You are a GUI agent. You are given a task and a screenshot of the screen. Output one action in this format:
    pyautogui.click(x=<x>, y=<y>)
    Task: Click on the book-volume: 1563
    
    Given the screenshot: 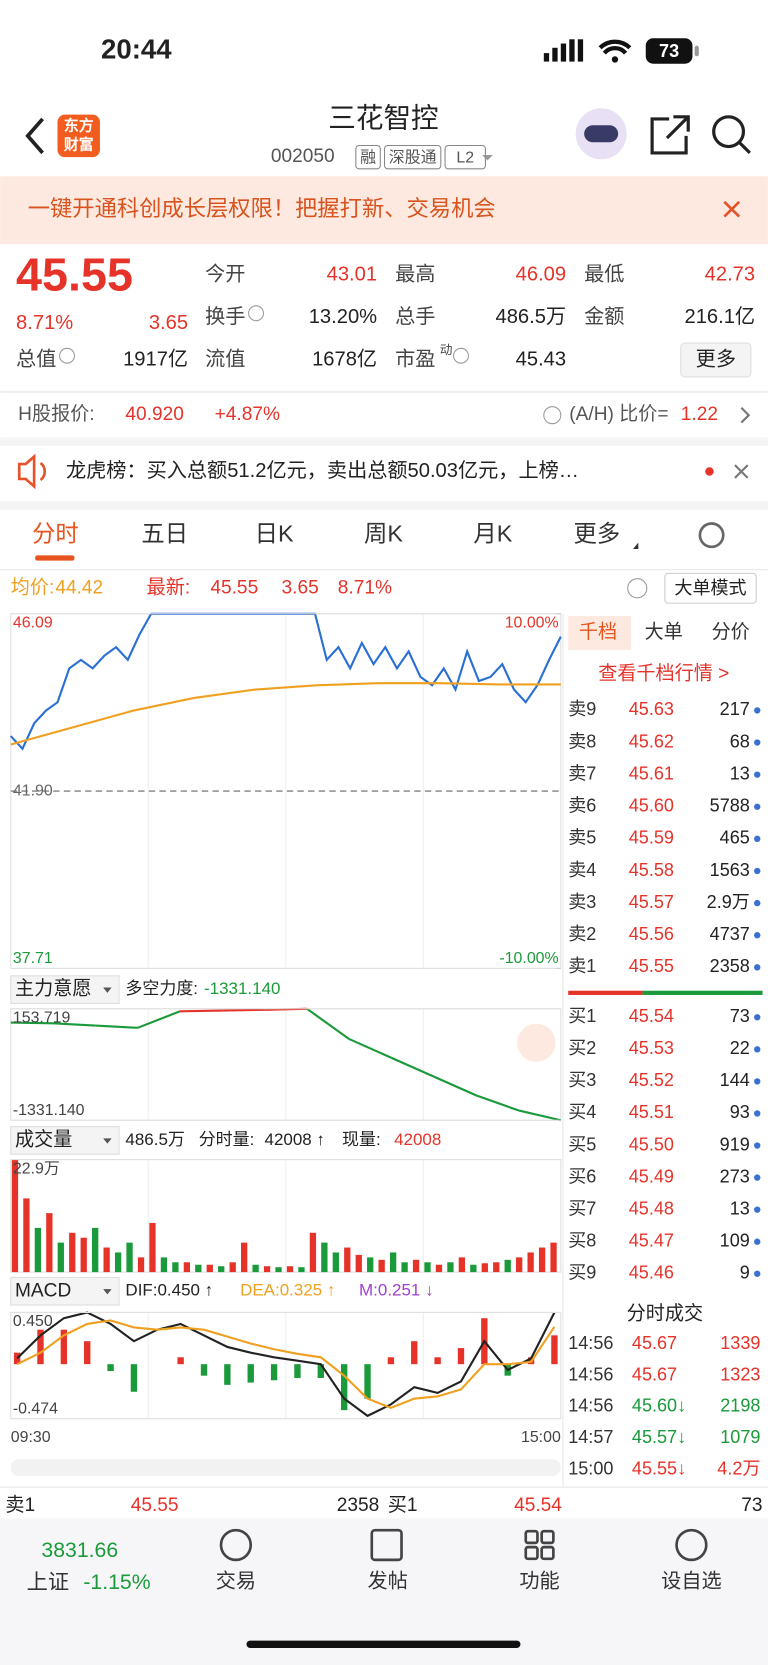 What is the action you would take?
    pyautogui.click(x=730, y=870)
    